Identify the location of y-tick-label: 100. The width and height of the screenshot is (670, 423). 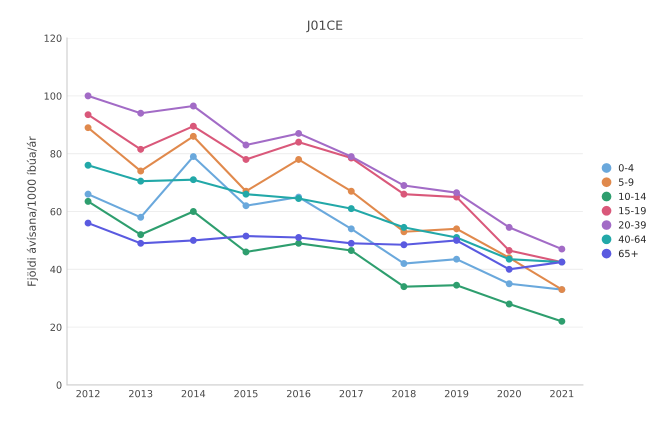
(53, 96).